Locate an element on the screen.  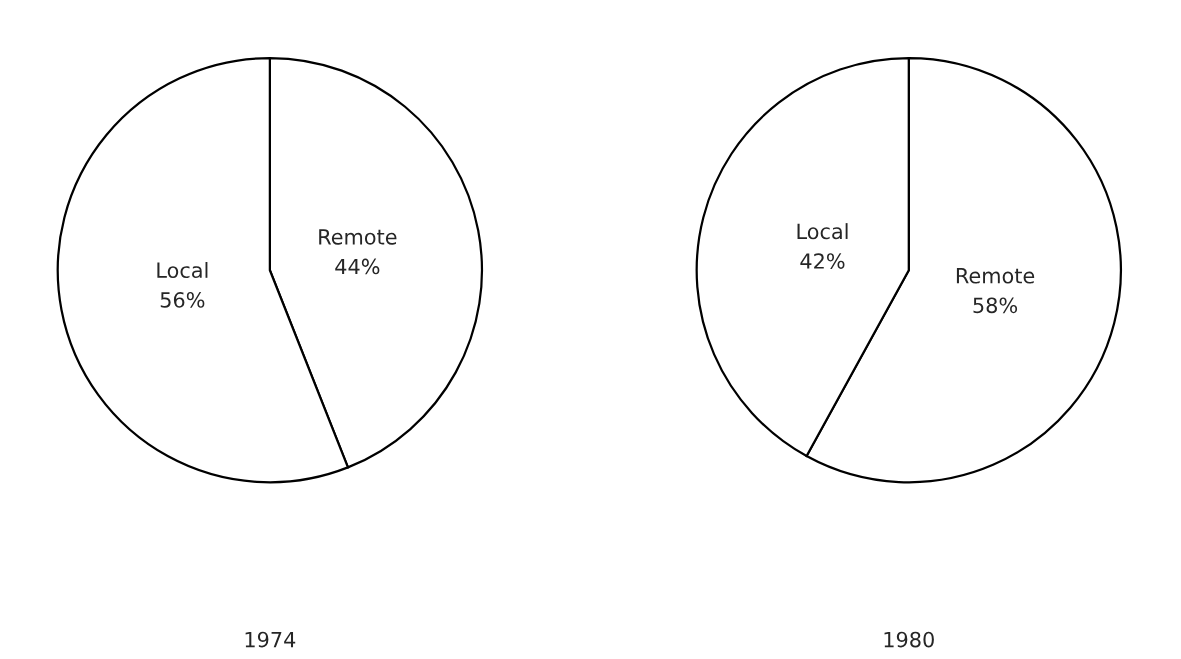
data-label: 44% is located at coordinates (357, 266).